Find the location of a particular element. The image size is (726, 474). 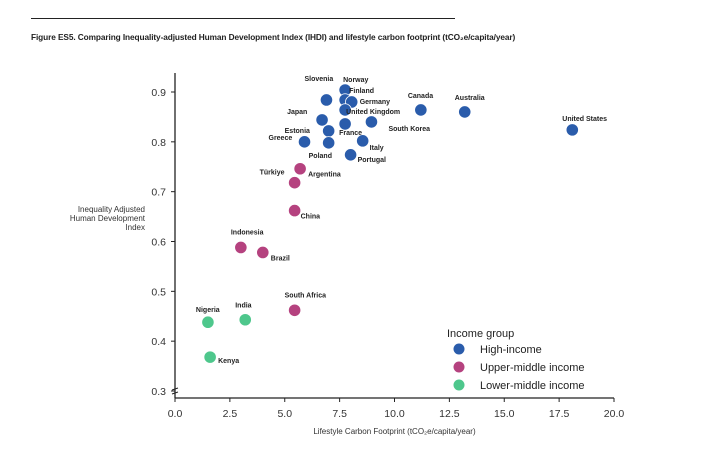

point-label-portugal: Portugal is located at coordinates (372, 160).